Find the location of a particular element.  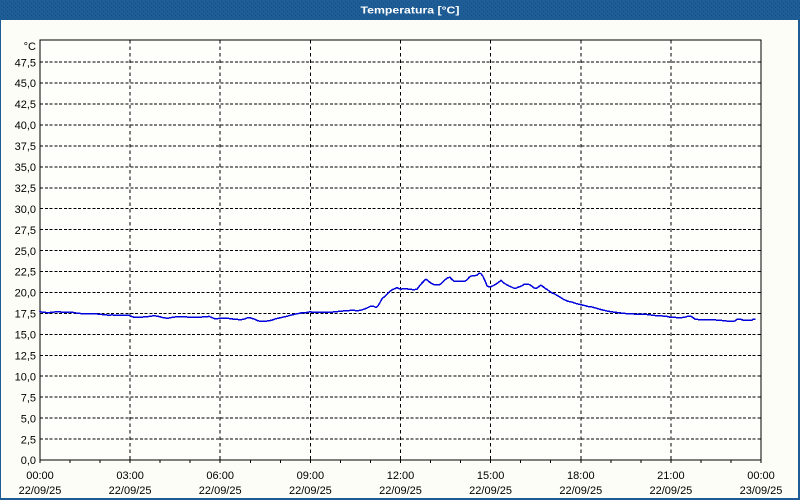

svg-text: 18:00 is located at coordinates (581, 476).